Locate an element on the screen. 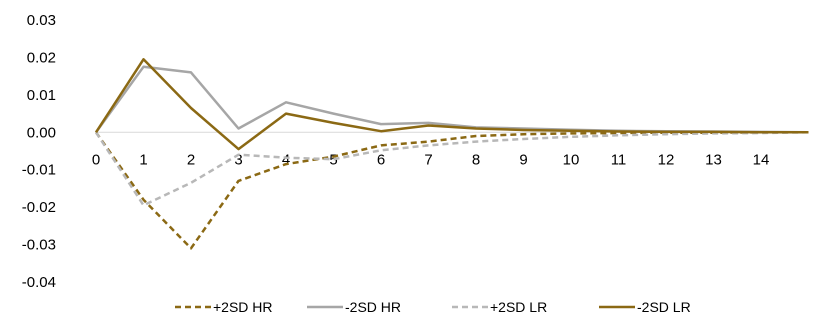  y-tick-label: 0.03 is located at coordinates (41, 20).